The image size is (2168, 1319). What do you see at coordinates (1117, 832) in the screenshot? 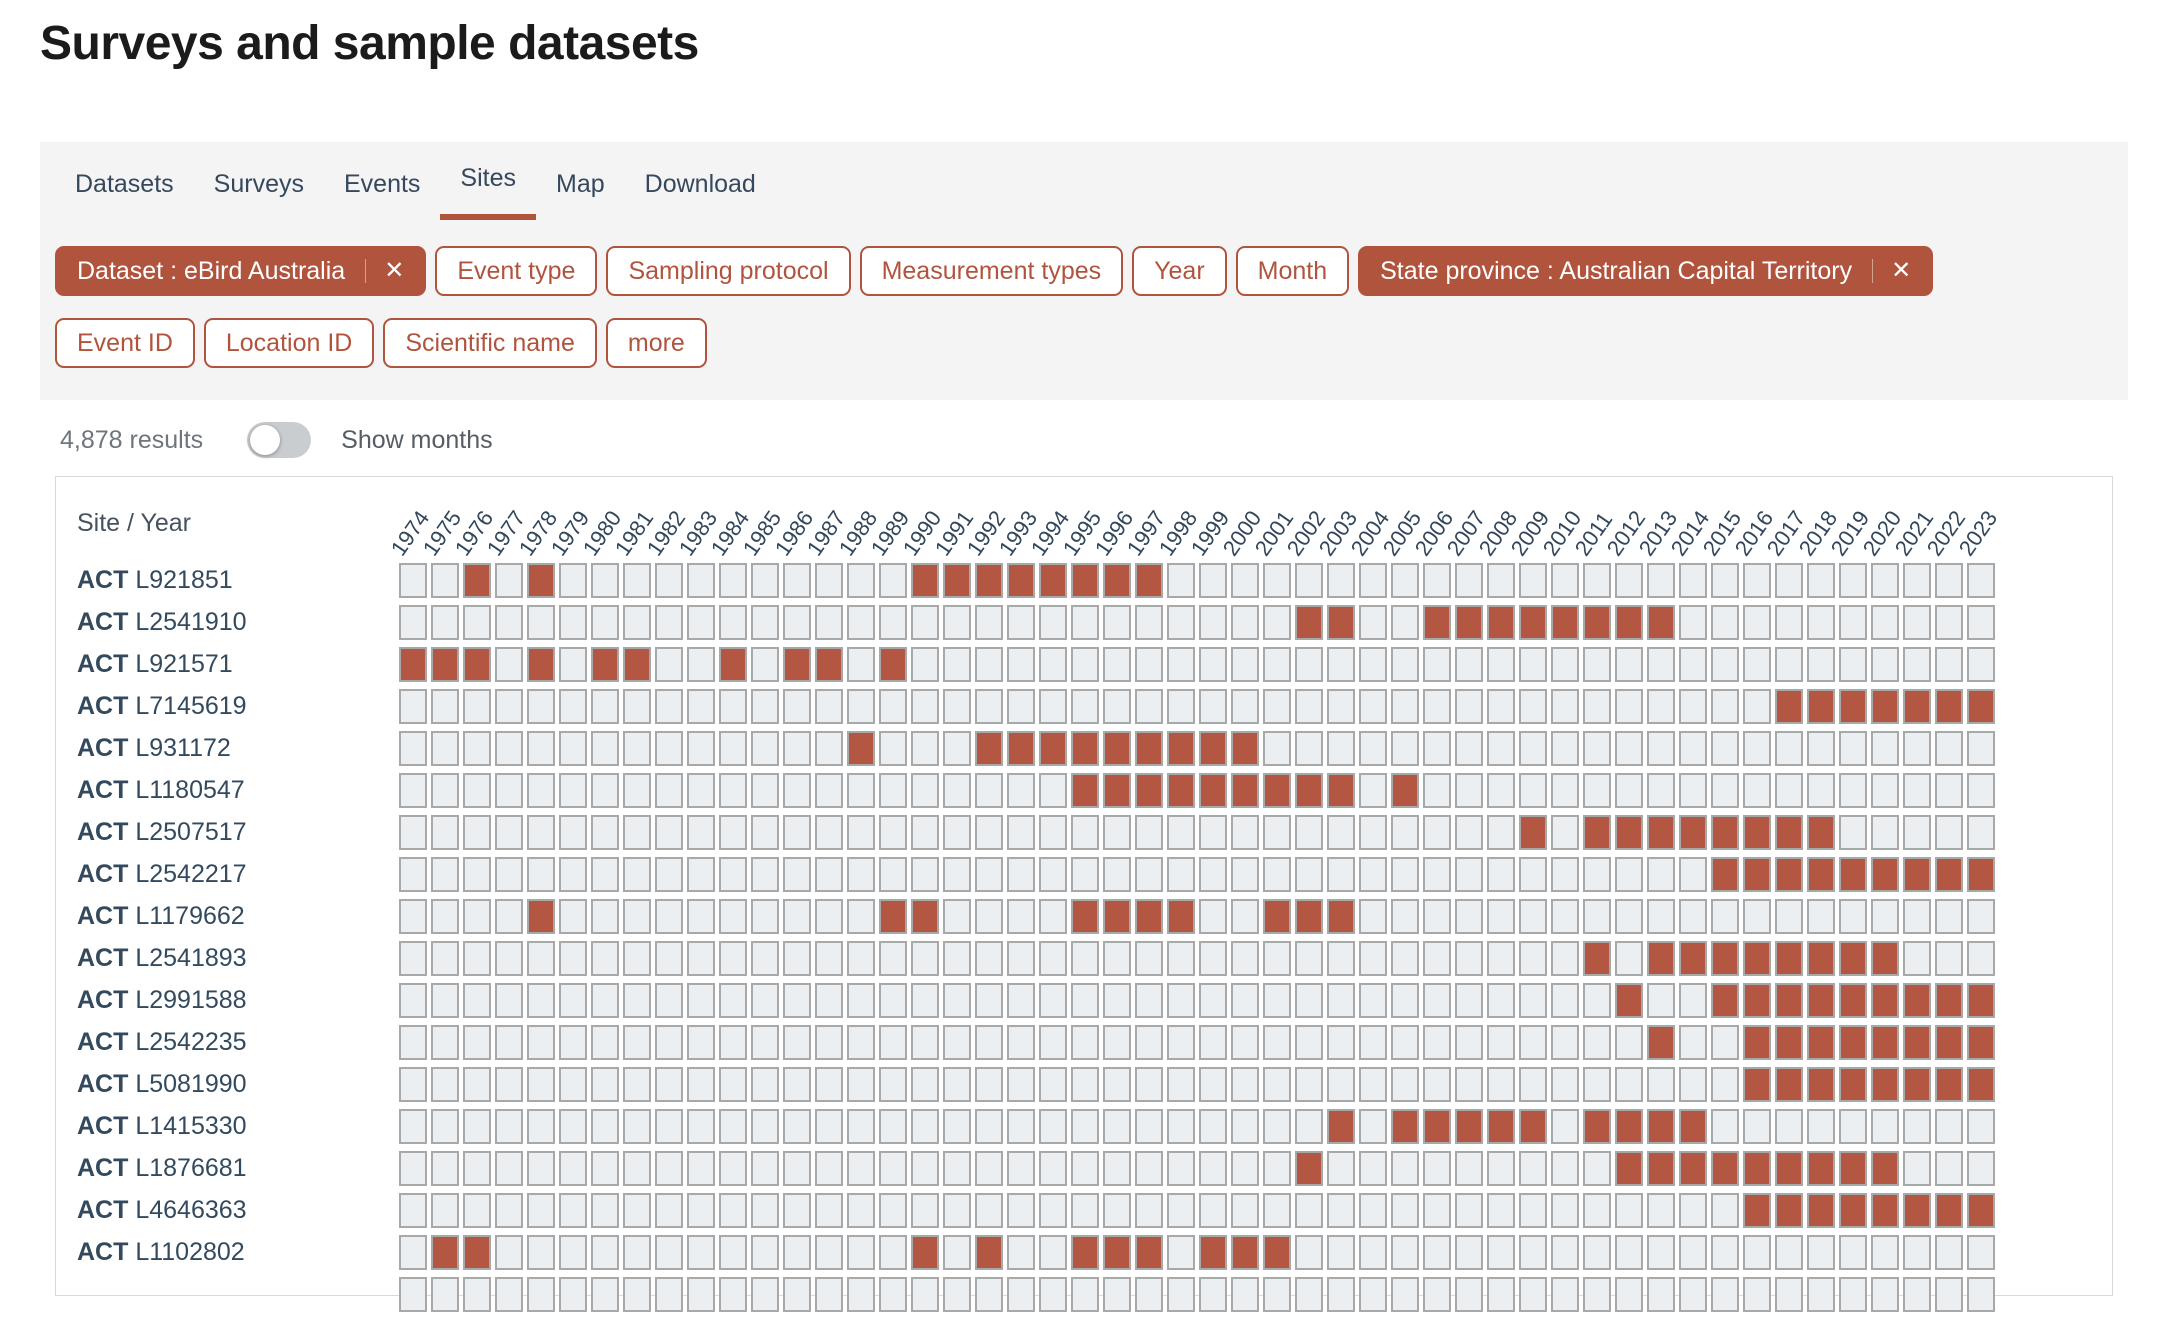
I see `cell-L2507517-1996` at bounding box center [1117, 832].